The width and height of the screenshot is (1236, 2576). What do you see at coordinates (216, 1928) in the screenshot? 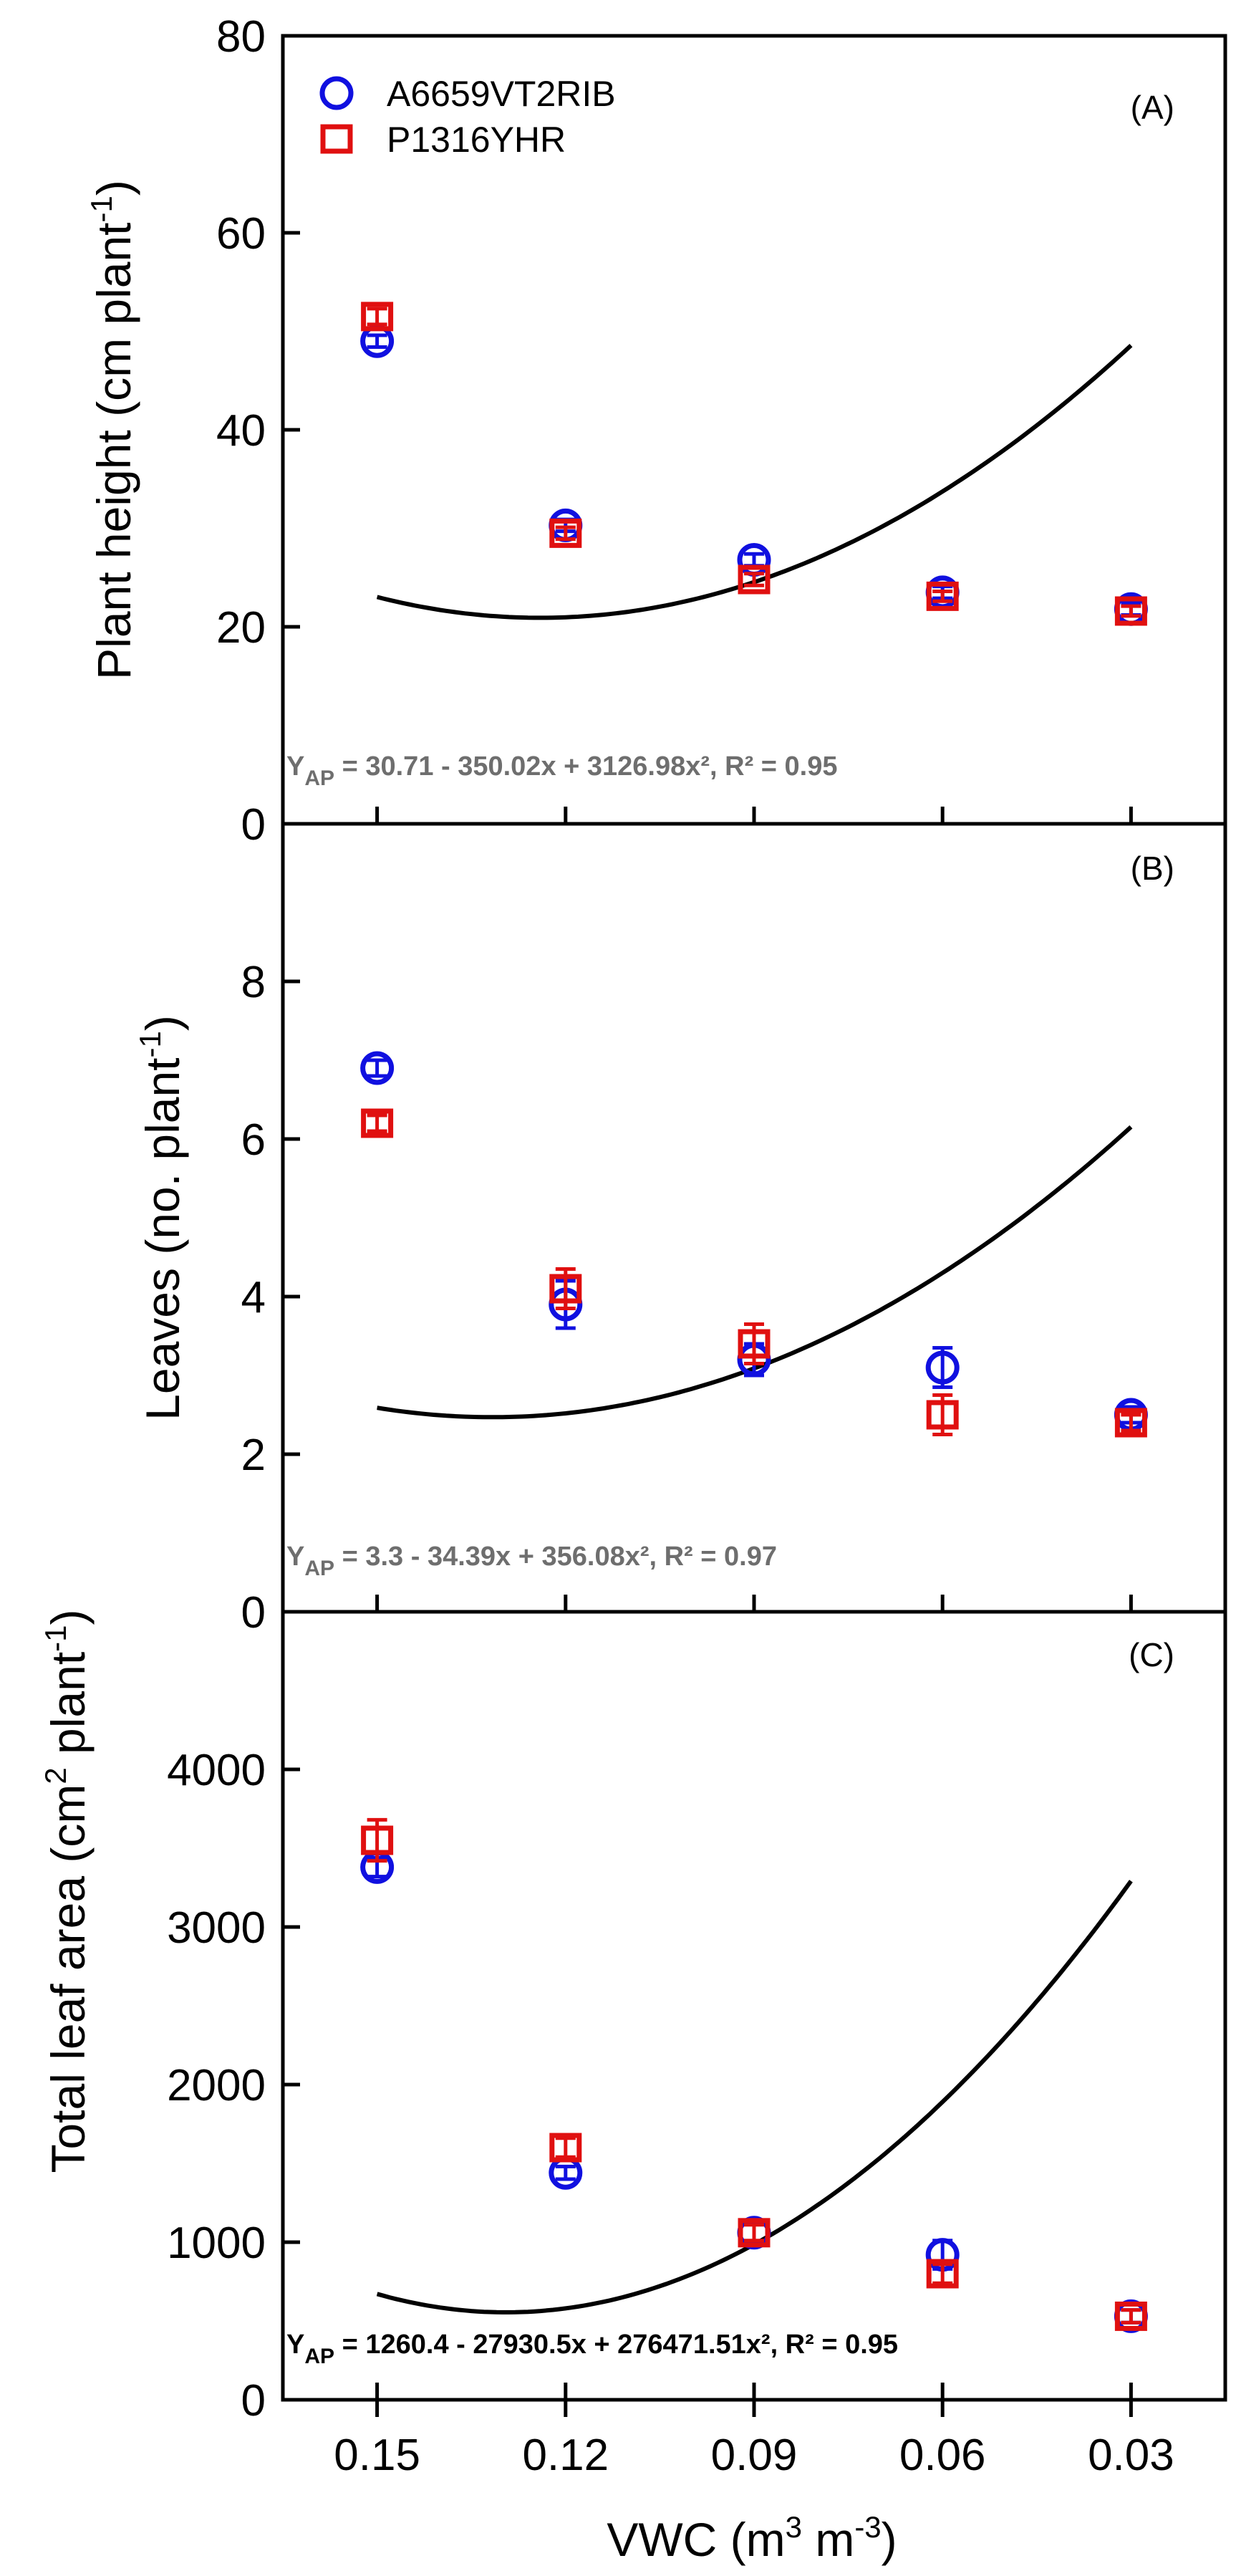
I see `panel-2-ytick-label: 3000` at bounding box center [216, 1928].